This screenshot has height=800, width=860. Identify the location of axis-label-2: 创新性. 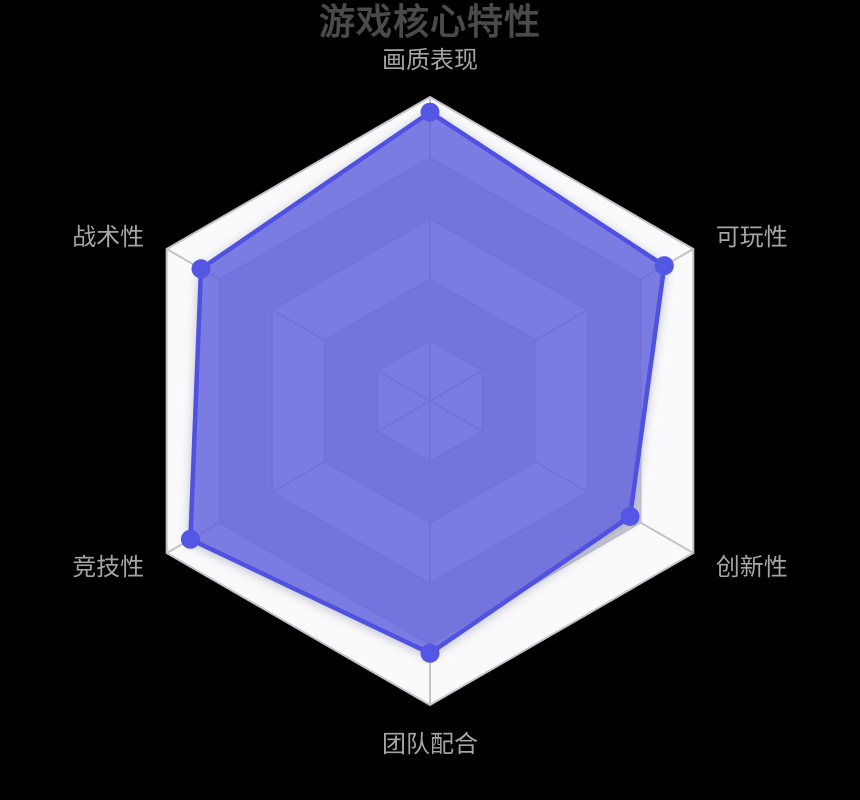
(752, 567).